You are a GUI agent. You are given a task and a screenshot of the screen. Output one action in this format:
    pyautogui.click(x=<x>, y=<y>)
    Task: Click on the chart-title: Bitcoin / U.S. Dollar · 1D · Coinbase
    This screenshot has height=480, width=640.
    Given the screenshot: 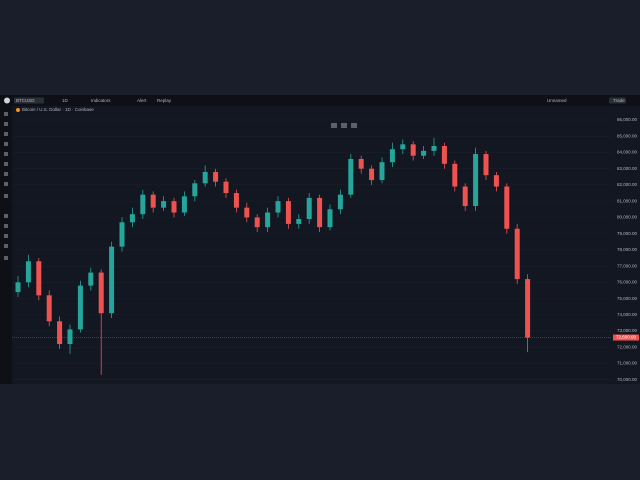 What is the action you would take?
    pyautogui.click(x=58, y=109)
    